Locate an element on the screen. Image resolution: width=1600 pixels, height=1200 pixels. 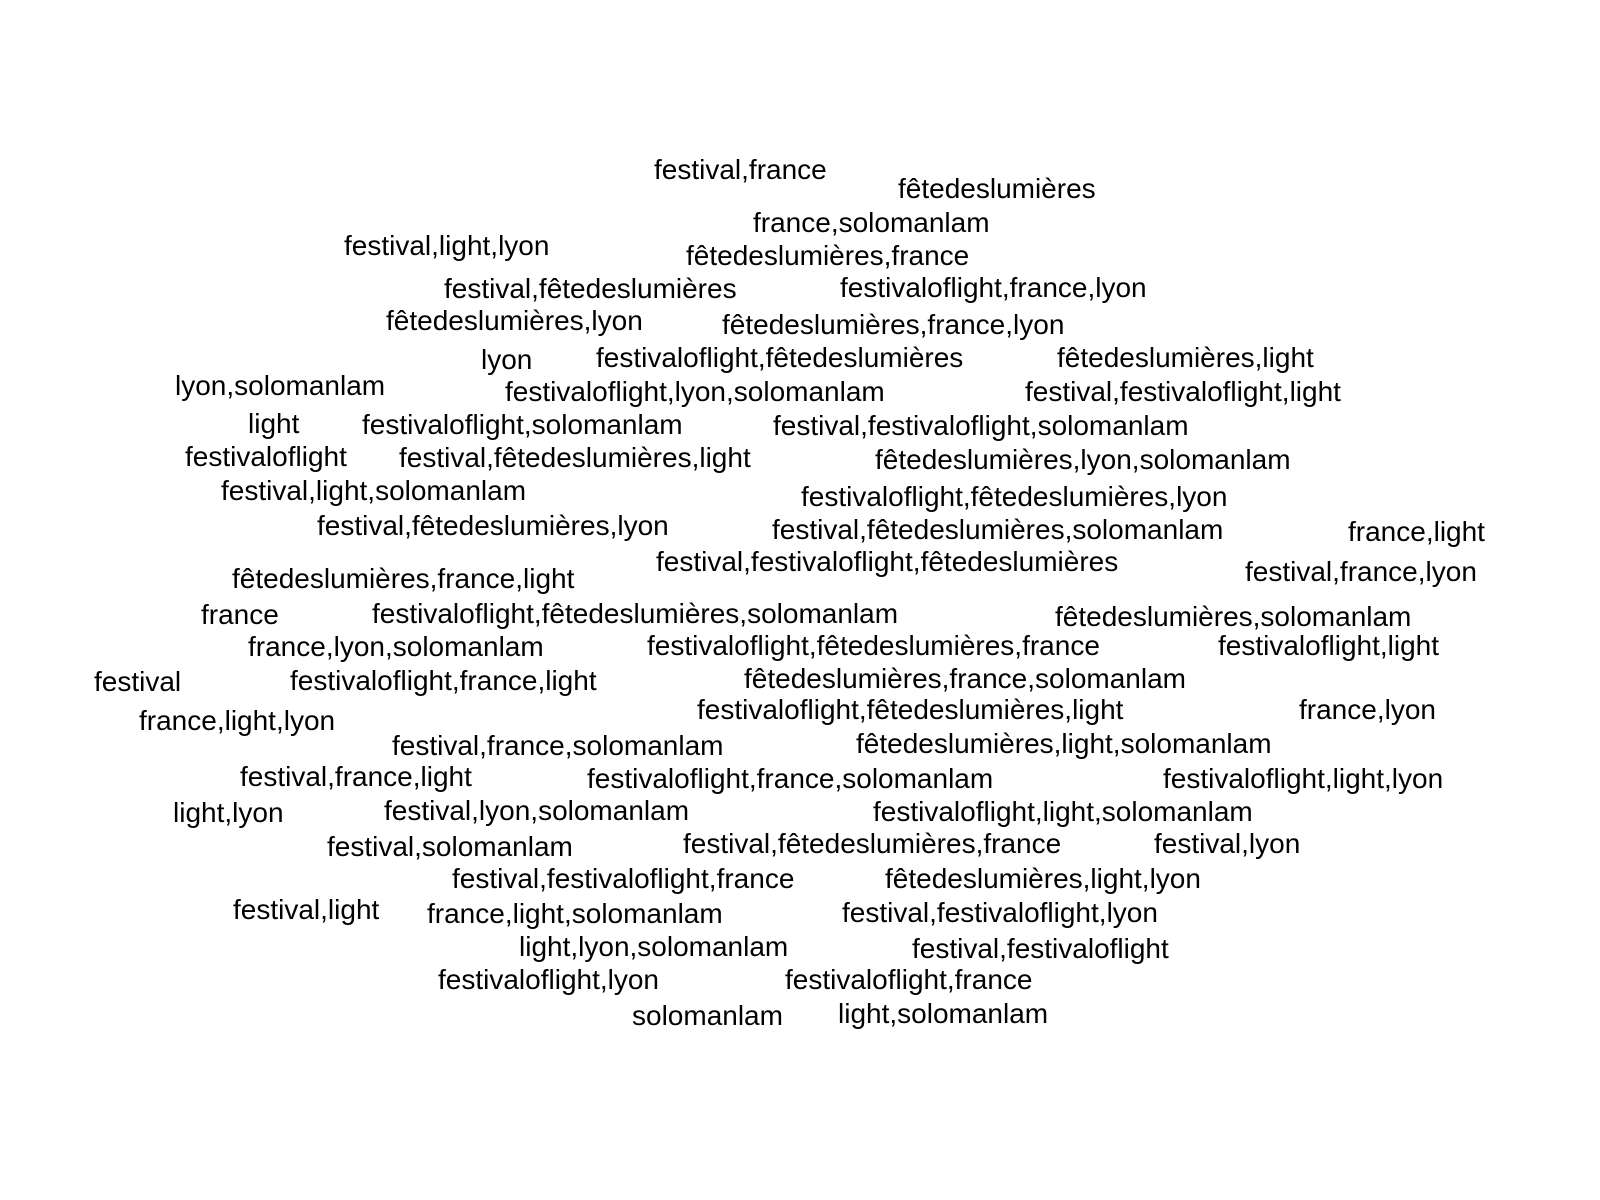
word: lyon,solomanlam is located at coordinates (280, 385).